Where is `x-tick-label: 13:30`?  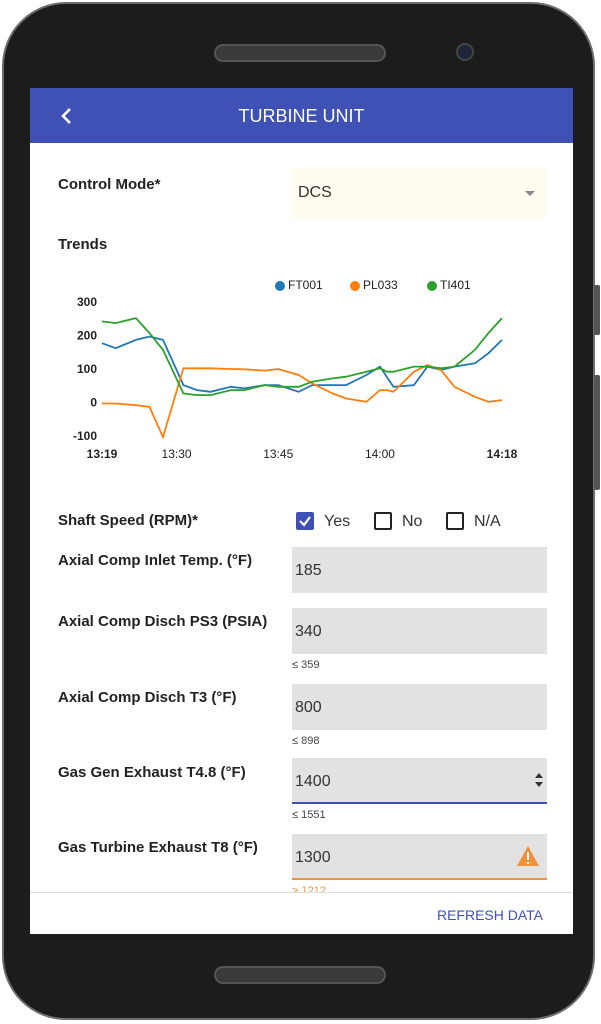 x-tick-label: 13:30 is located at coordinates (177, 454).